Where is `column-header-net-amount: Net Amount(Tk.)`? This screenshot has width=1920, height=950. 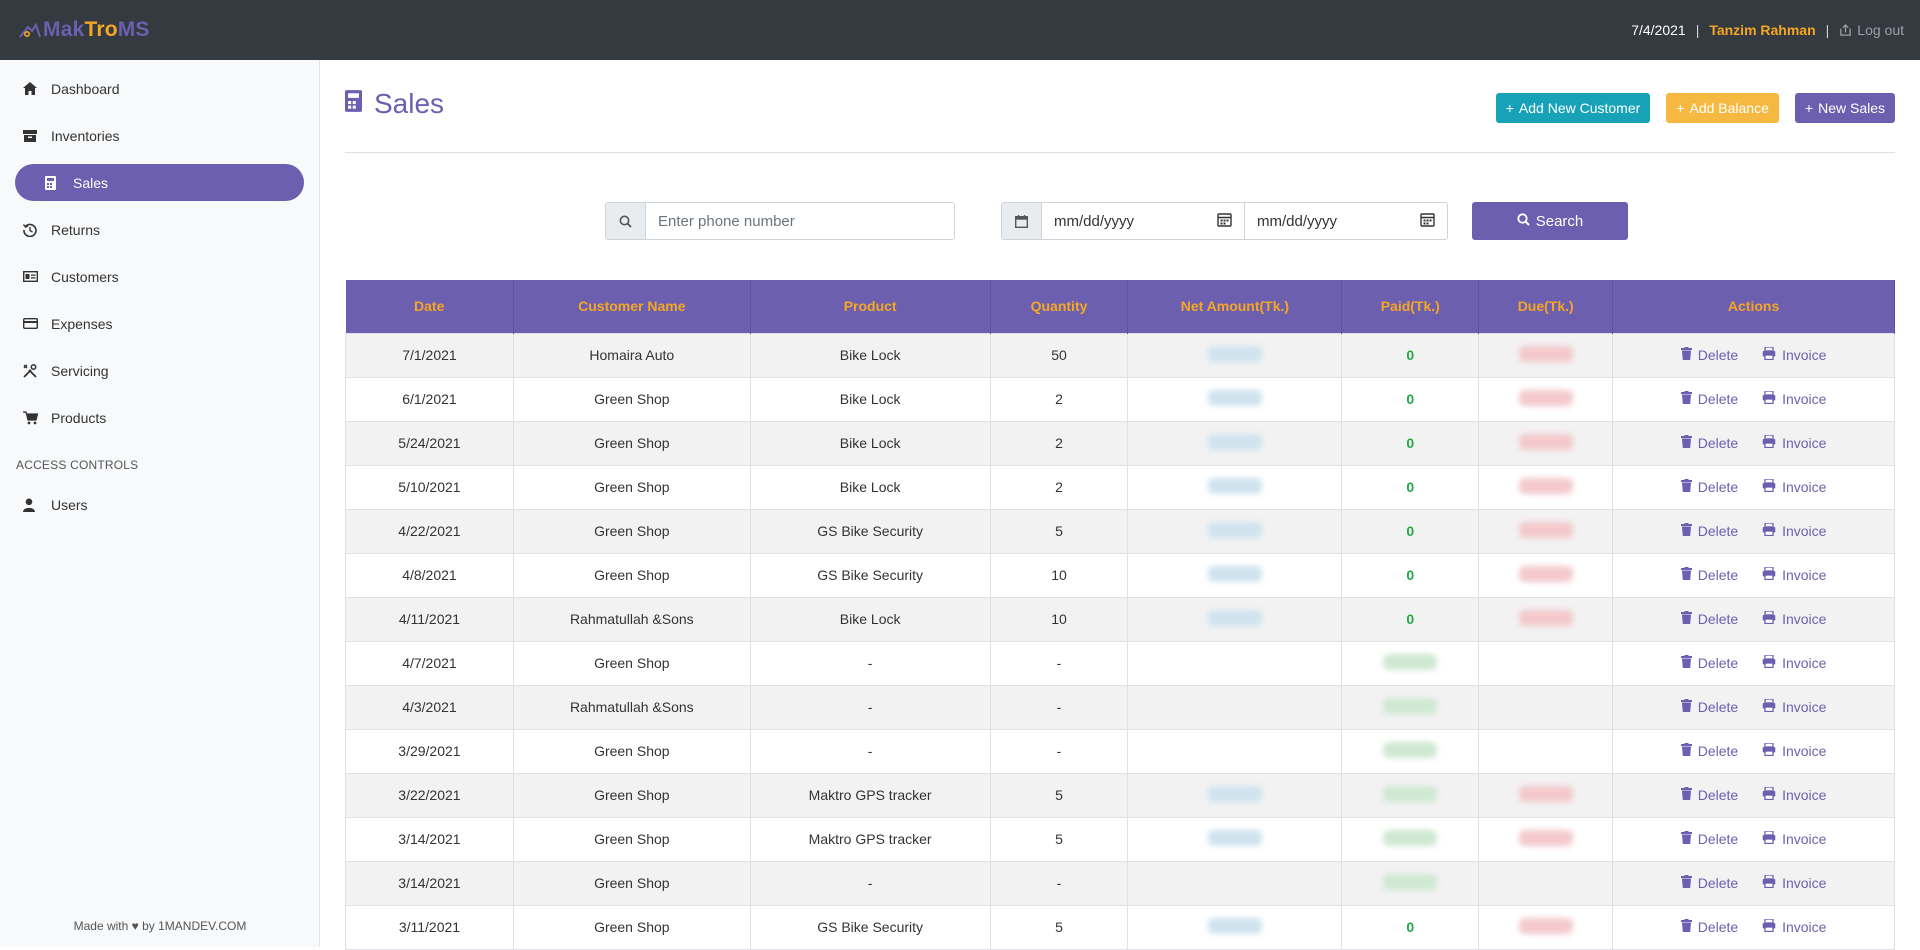
column-header-net-amount: Net Amount(Tk.) is located at coordinates (1235, 306).